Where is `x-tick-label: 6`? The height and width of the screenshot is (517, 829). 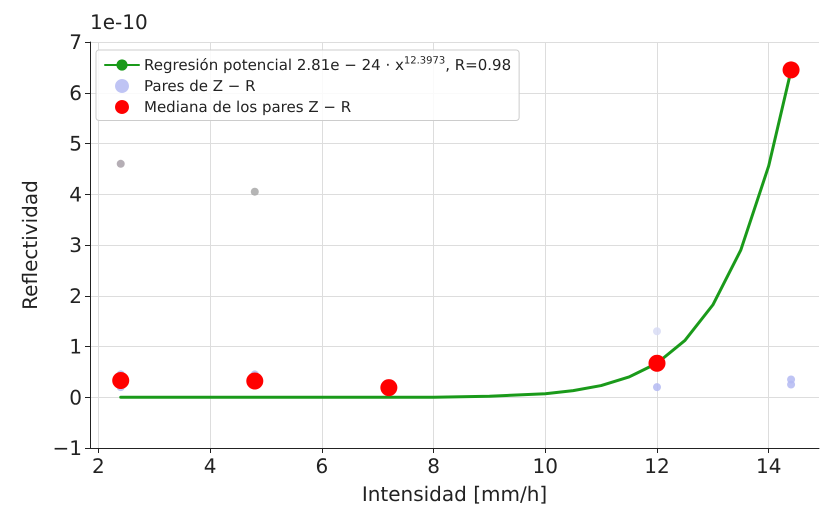 x-tick-label: 6 is located at coordinates (321, 466).